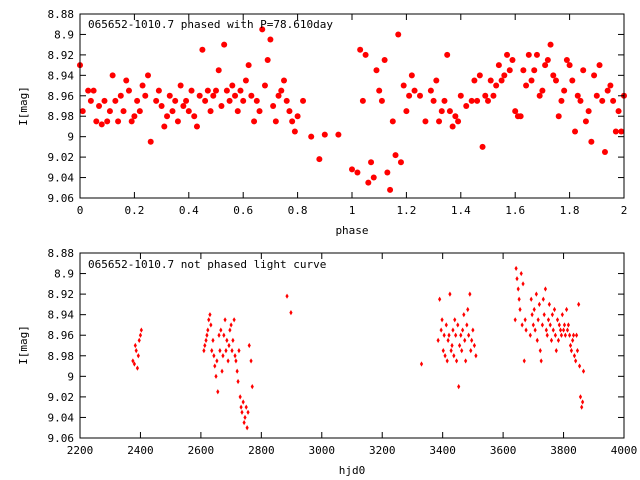 Image resolution: width=640 pixels, height=480 pixels. Describe the element at coordinates (261, 450) in the screenshot. I see `x-tick-label: 2800` at that location.